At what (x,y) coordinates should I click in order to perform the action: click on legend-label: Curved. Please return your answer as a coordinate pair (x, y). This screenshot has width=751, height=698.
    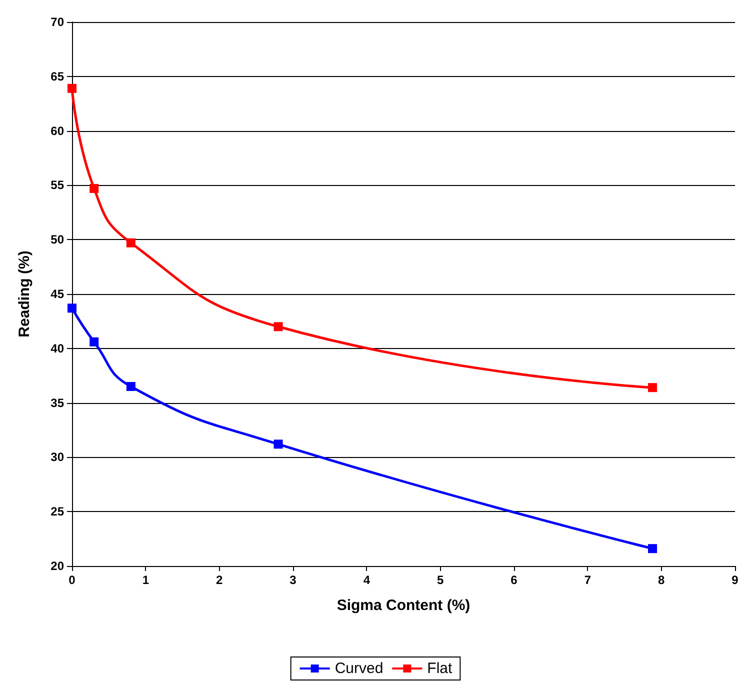
    Looking at the image, I should click on (359, 668).